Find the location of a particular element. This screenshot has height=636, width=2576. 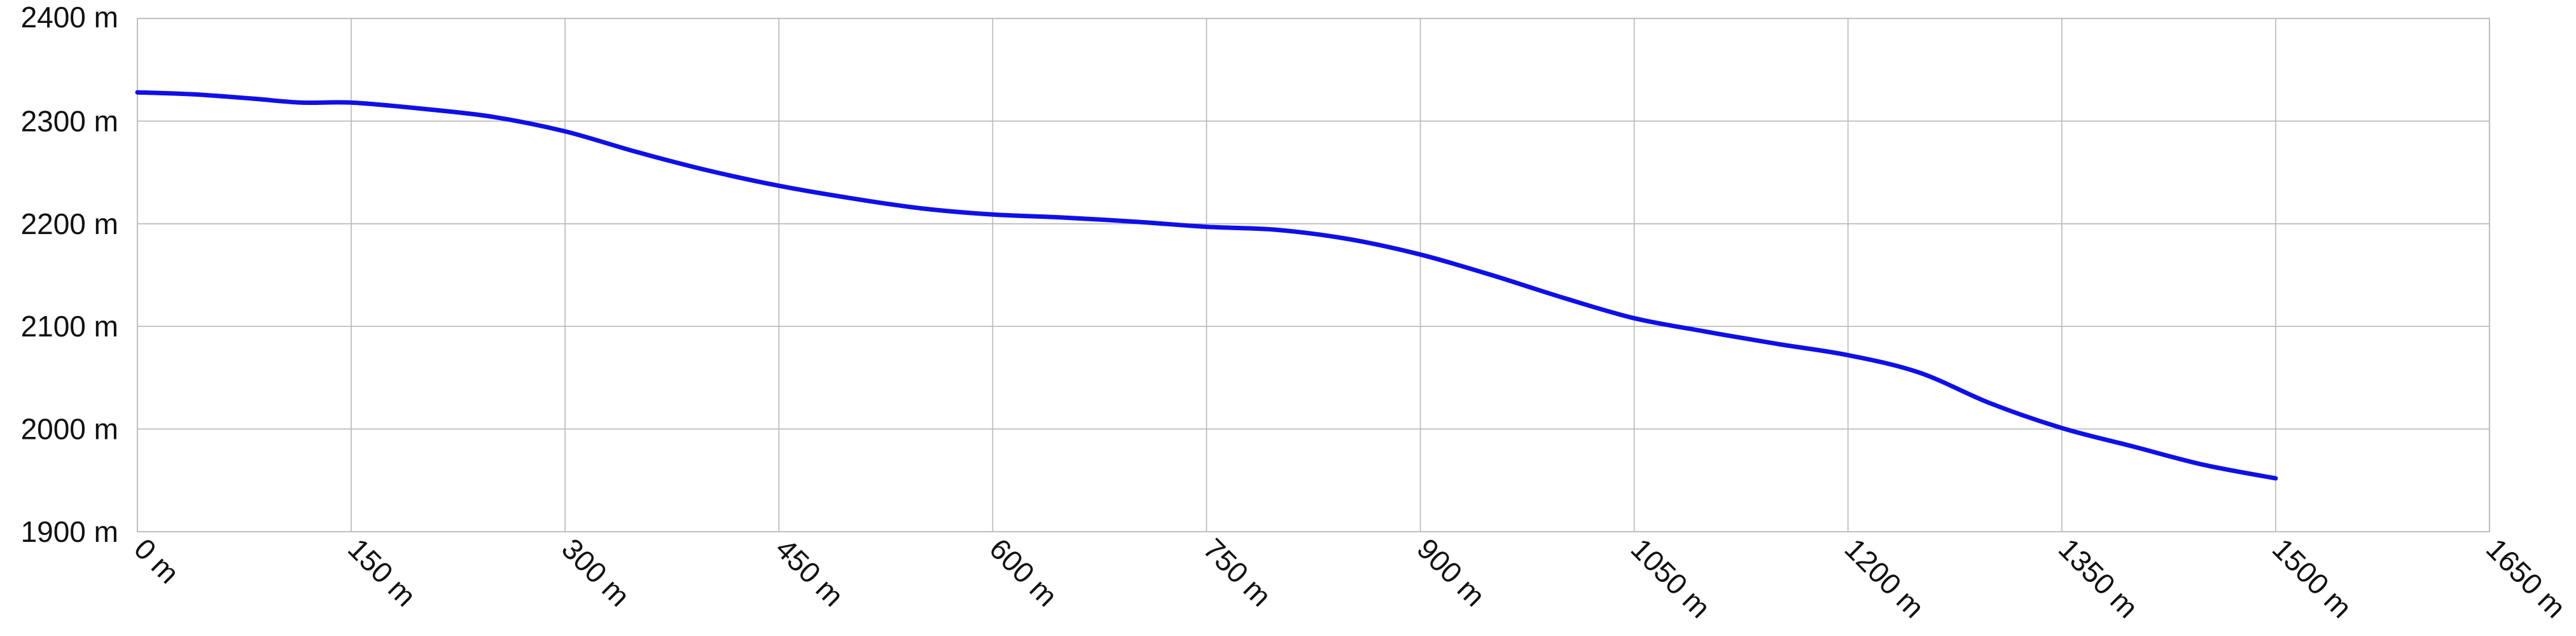

x-tick-label: 450 m is located at coordinates (810, 572).